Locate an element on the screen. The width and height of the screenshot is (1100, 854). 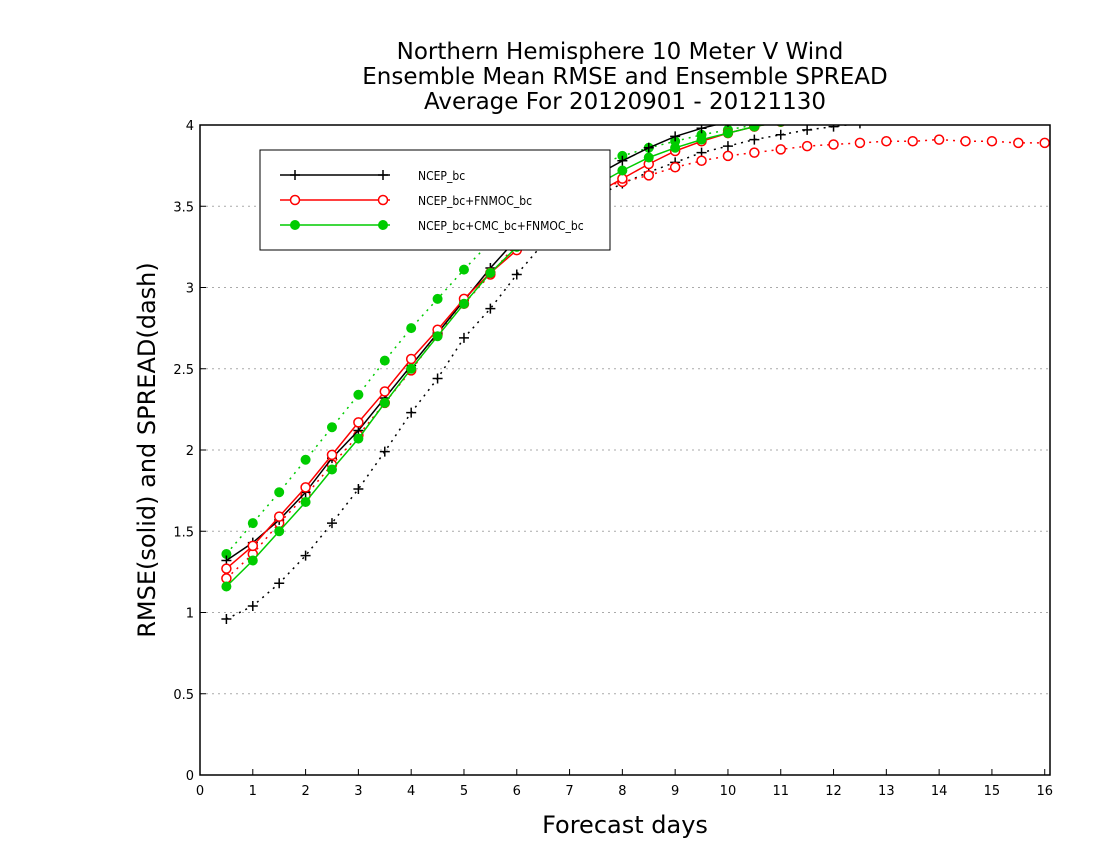
y-tick-label: 0.5 is located at coordinates (183, 695).